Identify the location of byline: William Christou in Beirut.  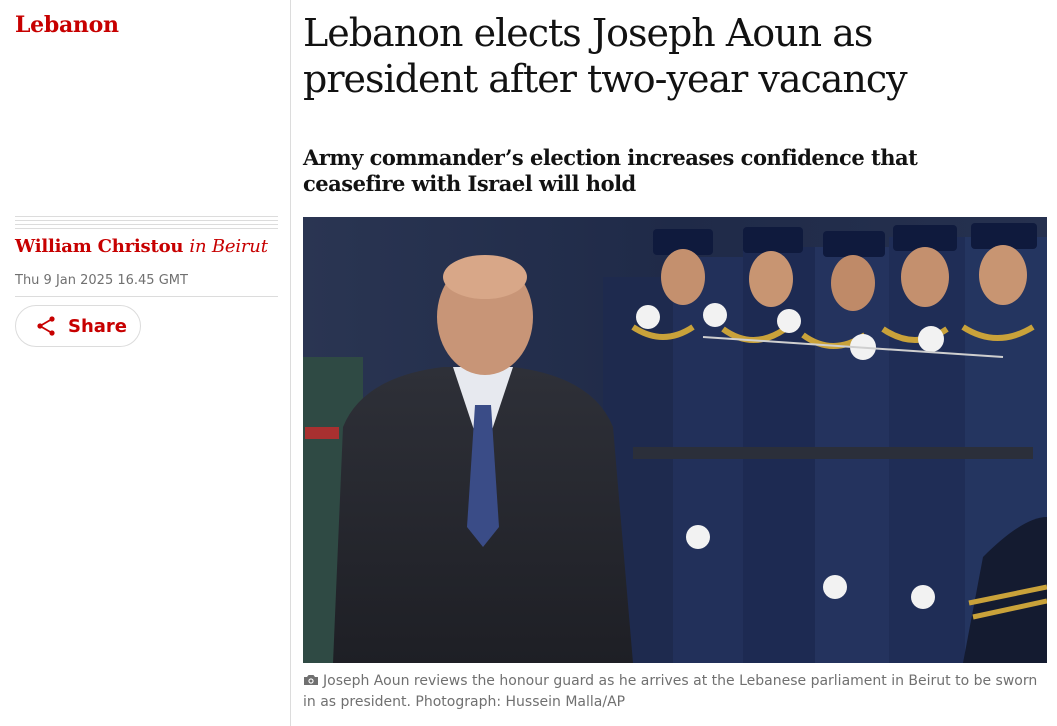
(141, 246).